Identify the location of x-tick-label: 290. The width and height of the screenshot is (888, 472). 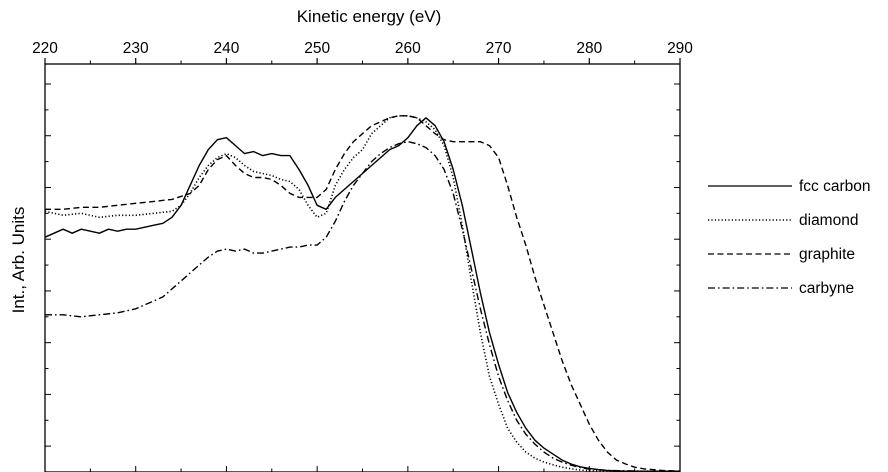
(680, 48).